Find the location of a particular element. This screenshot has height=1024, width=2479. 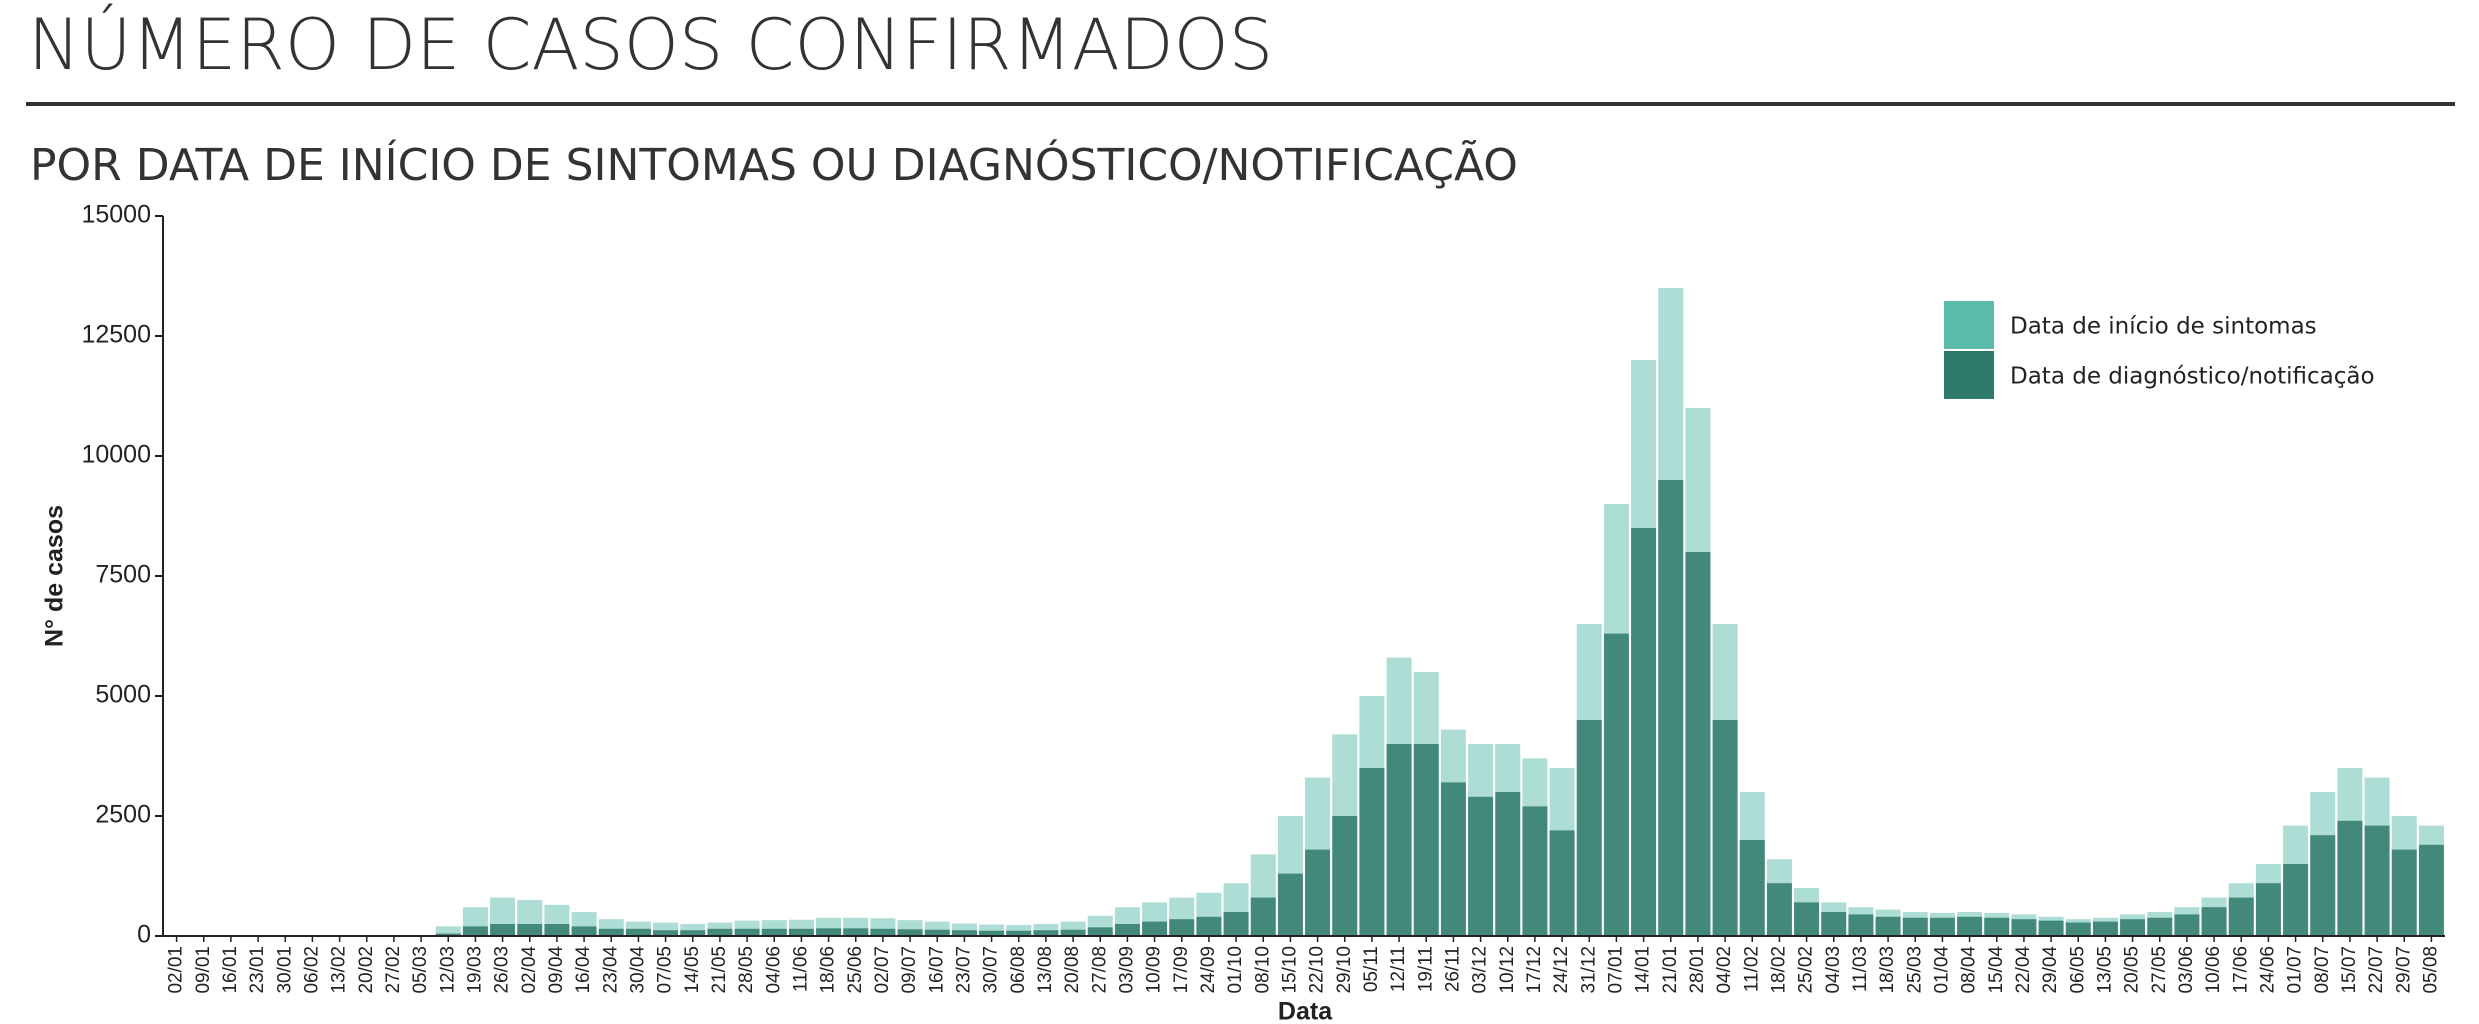

x-tick-label: 19/11 is located at coordinates (1425, 969).